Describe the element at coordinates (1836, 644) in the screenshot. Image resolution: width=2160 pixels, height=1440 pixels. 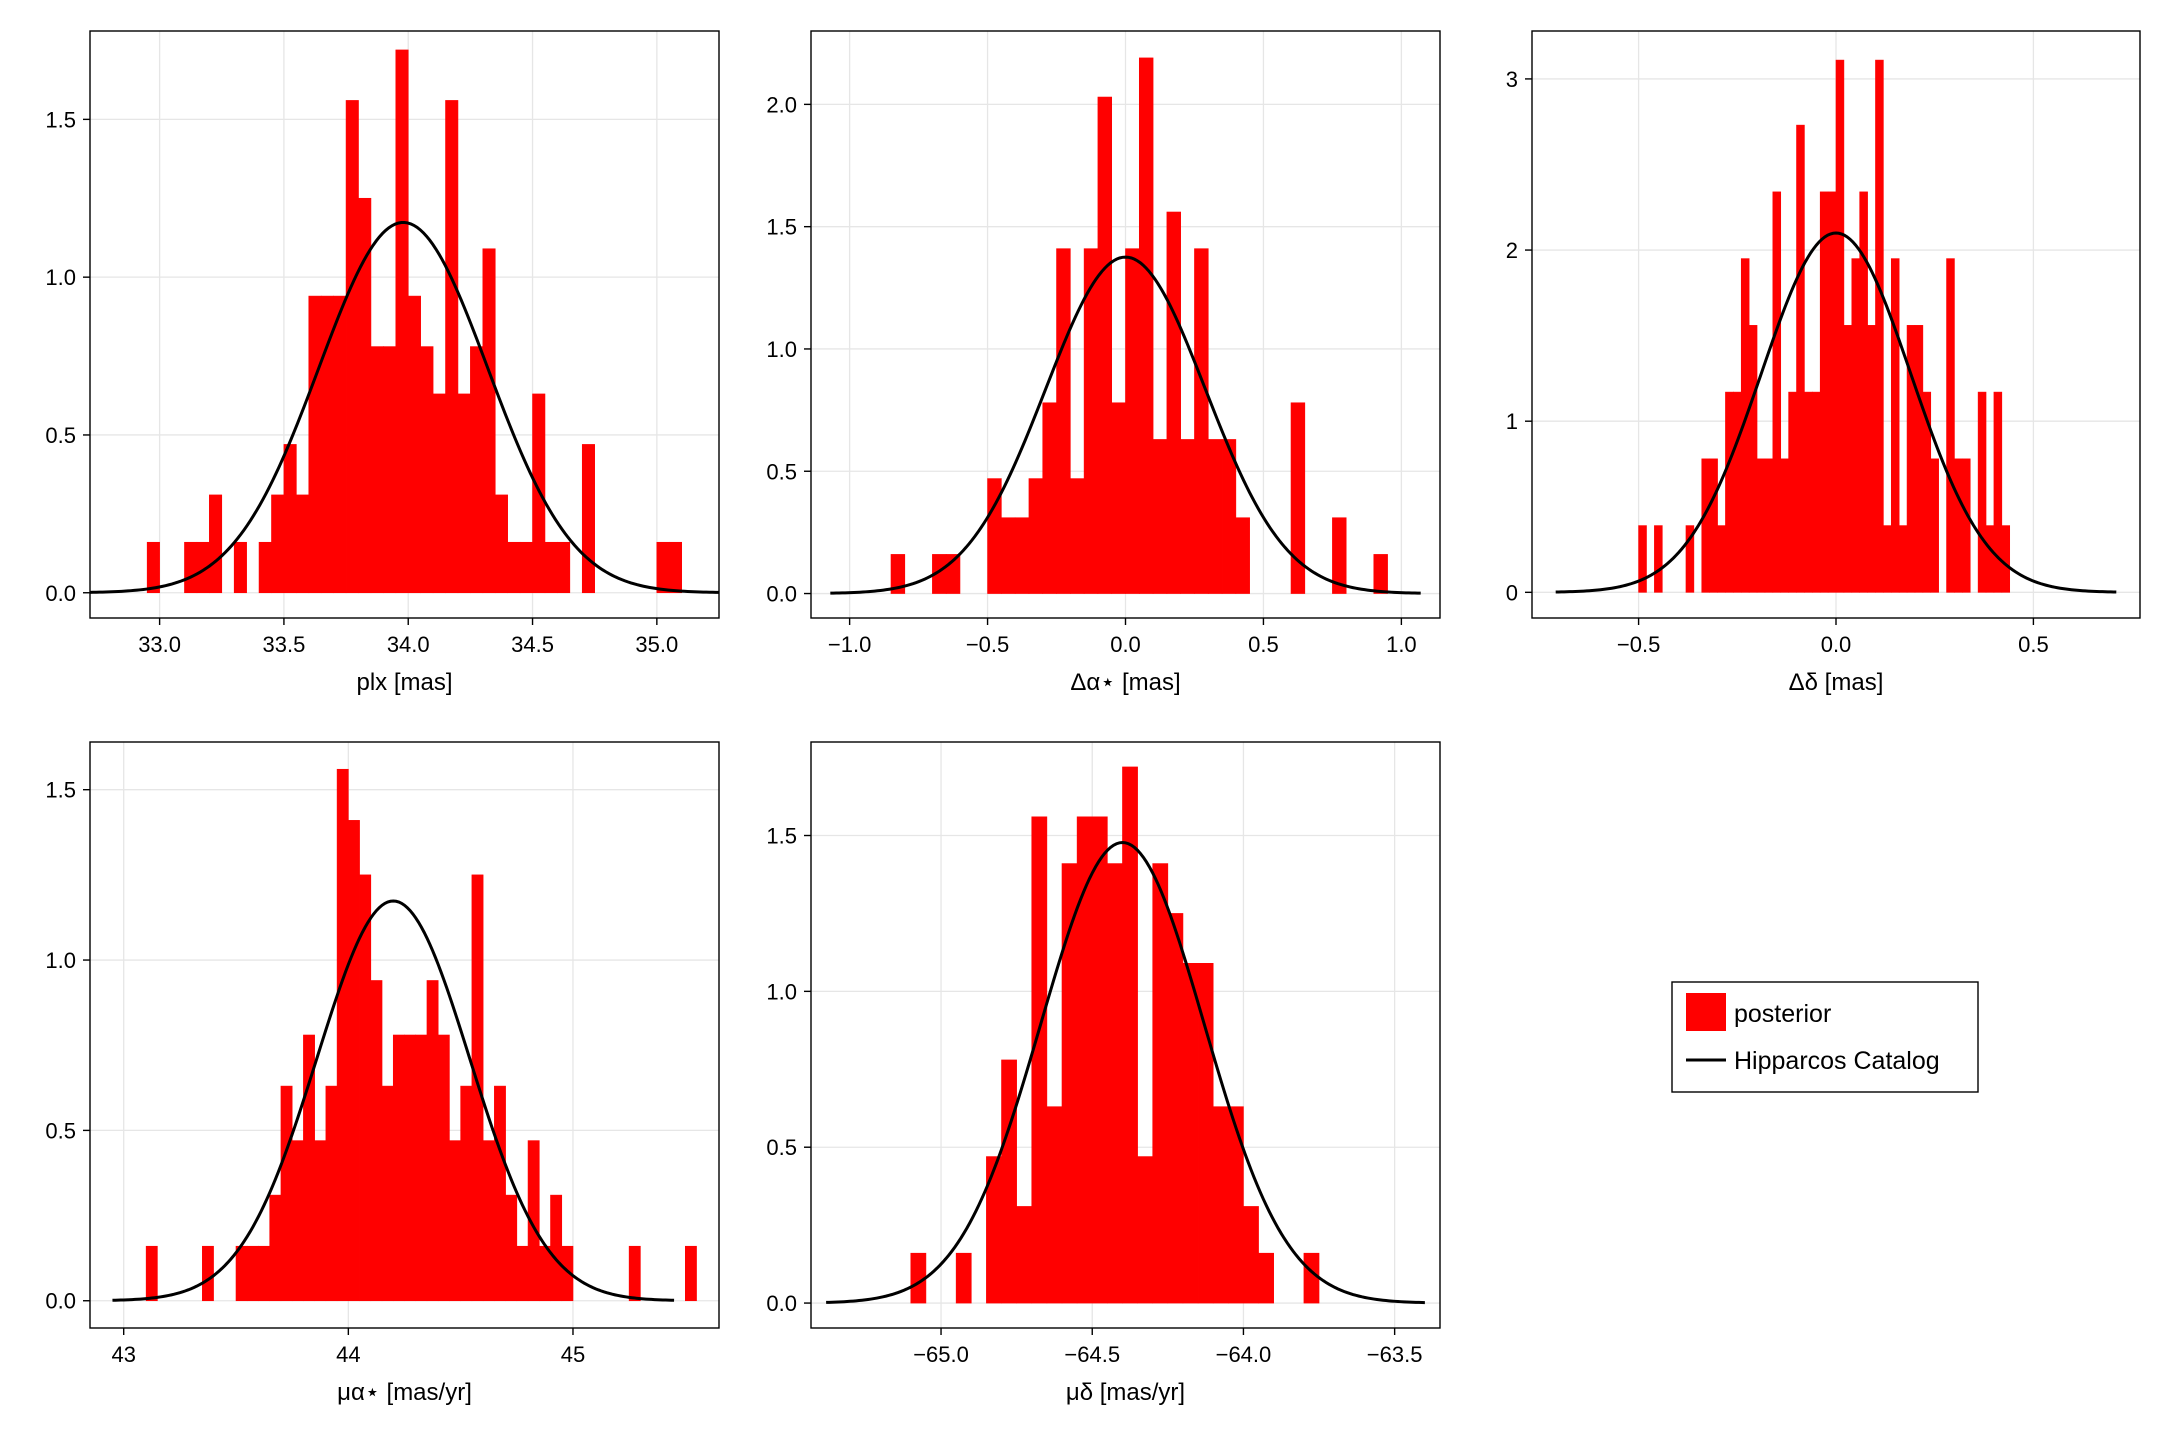
I see `x-tick-label: 0.0` at that location.